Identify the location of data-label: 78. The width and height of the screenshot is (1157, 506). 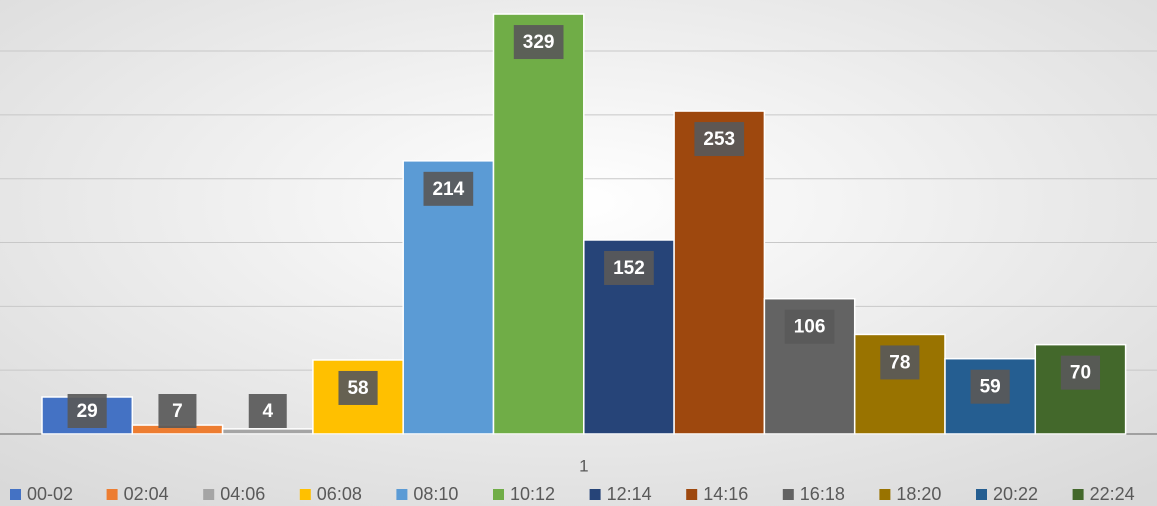
(899, 362).